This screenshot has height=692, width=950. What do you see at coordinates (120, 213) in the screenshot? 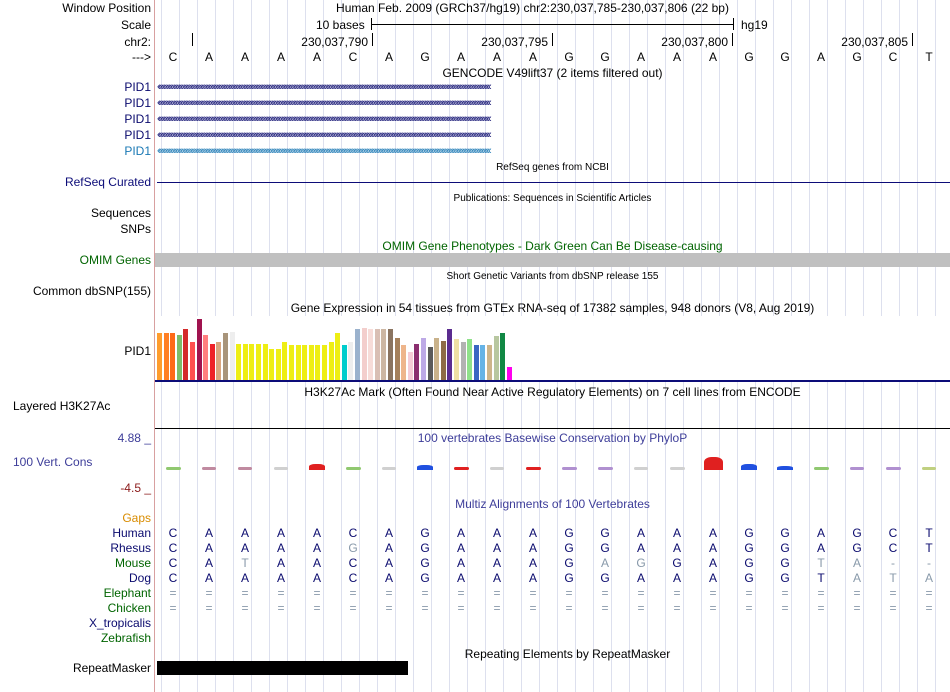
I see `publications-sequences-label: Sequences` at bounding box center [120, 213].